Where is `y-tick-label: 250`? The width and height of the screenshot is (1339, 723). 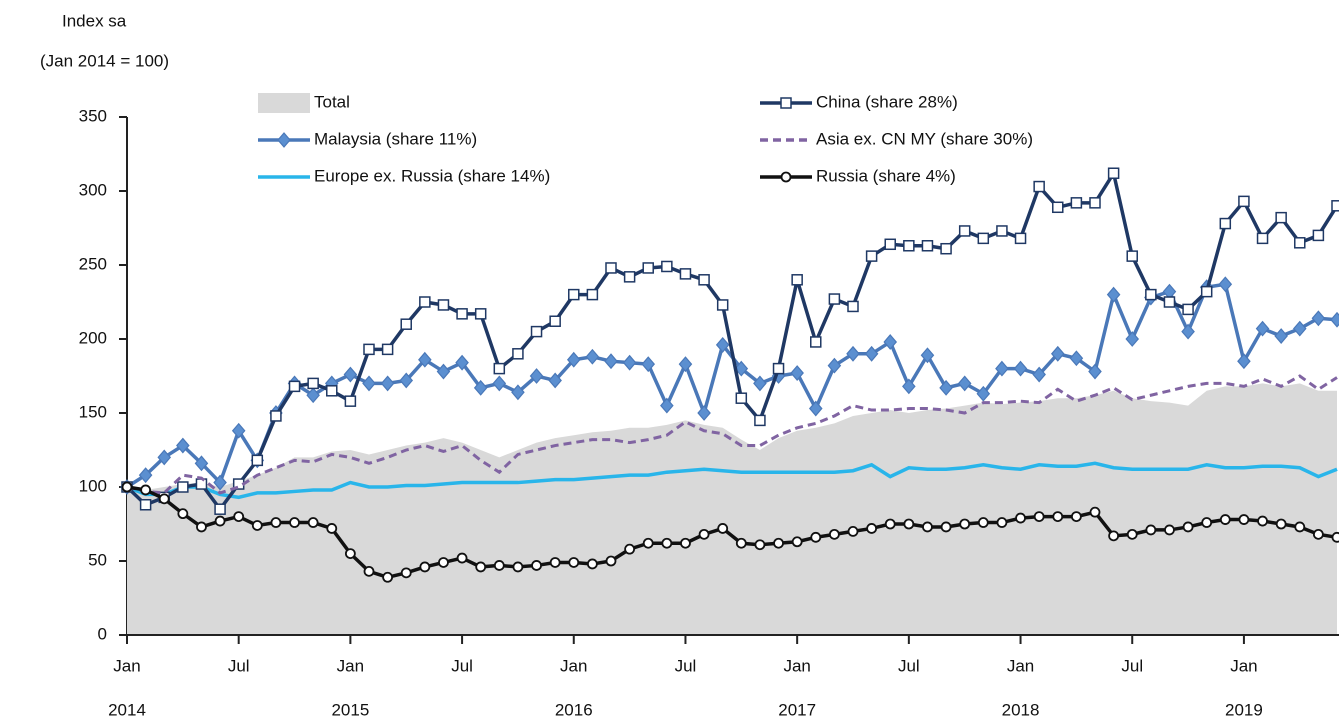 y-tick-label: 250 is located at coordinates (93, 263).